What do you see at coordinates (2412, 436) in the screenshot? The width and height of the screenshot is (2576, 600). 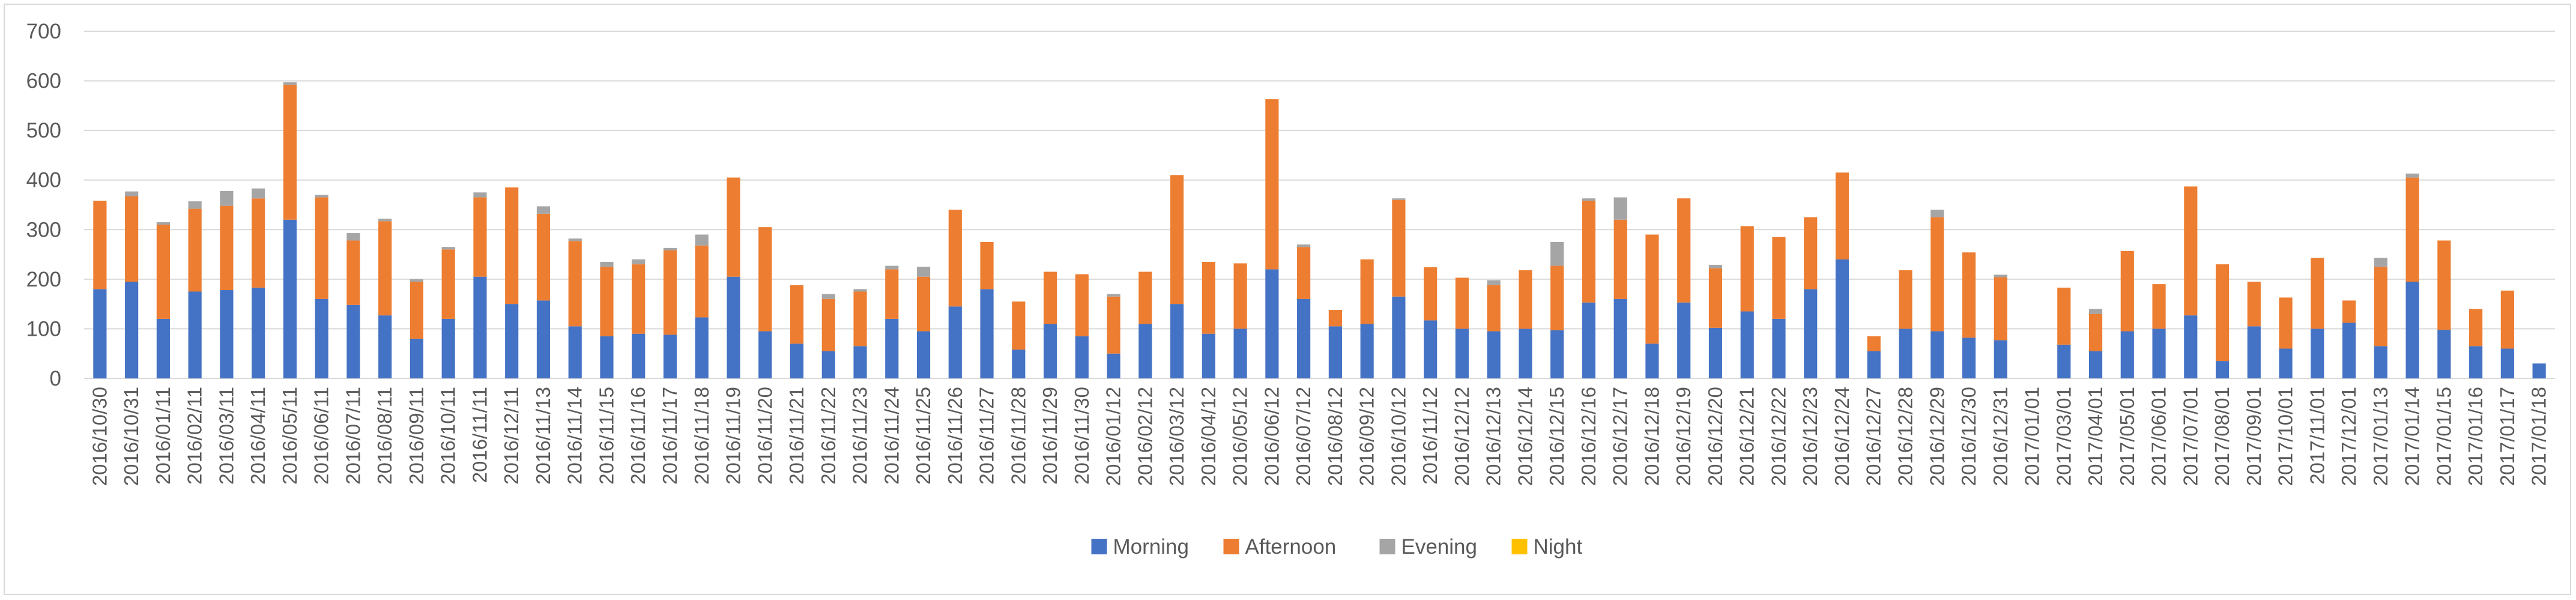 I see `x-tick-label: 2017/01/14` at bounding box center [2412, 436].